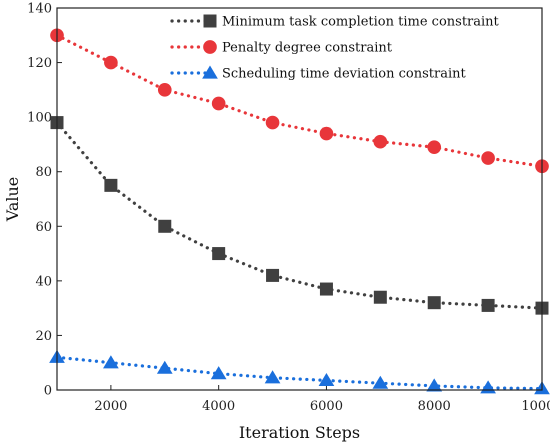 The height and width of the screenshot is (448, 550). What do you see at coordinates (12, 200) in the screenshot?
I see `y-axis-title: Value` at bounding box center [12, 200].